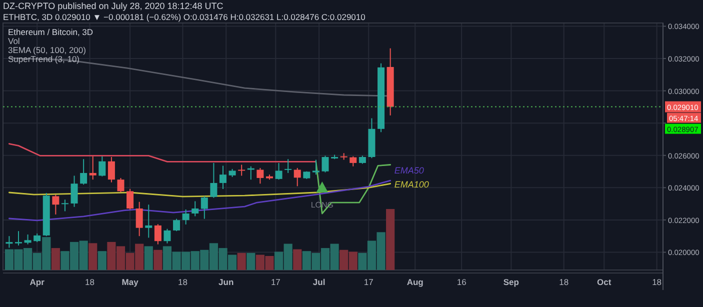 The image size is (703, 307). I want to click on text: Ethereum / Bitcoin, 3D, so click(51, 32).